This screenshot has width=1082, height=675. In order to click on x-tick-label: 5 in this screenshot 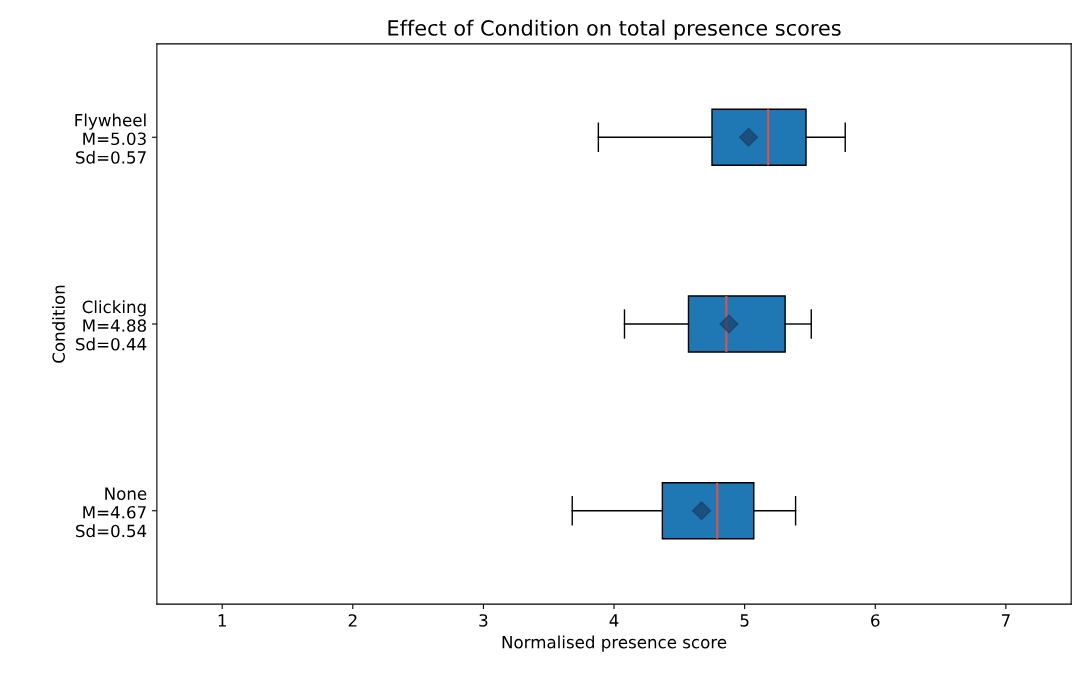, I will do `click(744, 620)`.